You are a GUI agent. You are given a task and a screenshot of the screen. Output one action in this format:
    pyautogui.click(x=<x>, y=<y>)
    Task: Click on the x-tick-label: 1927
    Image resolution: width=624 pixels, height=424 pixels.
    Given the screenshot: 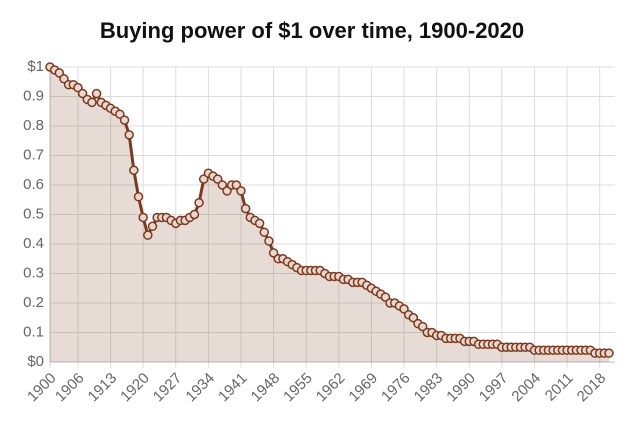 What is the action you would take?
    pyautogui.click(x=168, y=388)
    